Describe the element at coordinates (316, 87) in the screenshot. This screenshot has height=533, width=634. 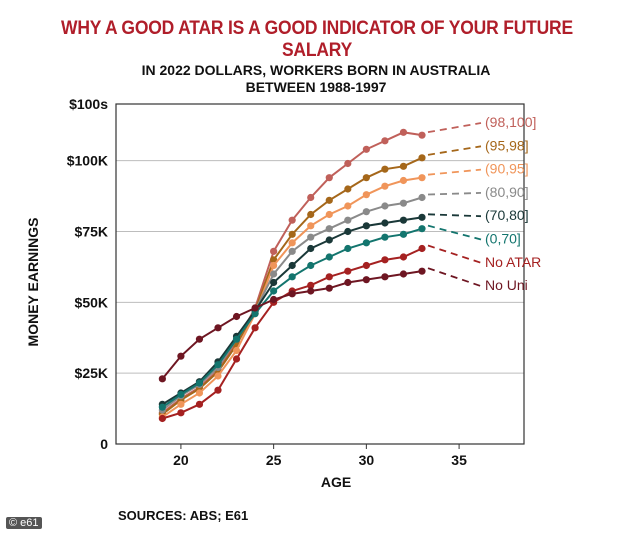
I see `chart-subtitle: BETWEEN 1988-1997` at that location.